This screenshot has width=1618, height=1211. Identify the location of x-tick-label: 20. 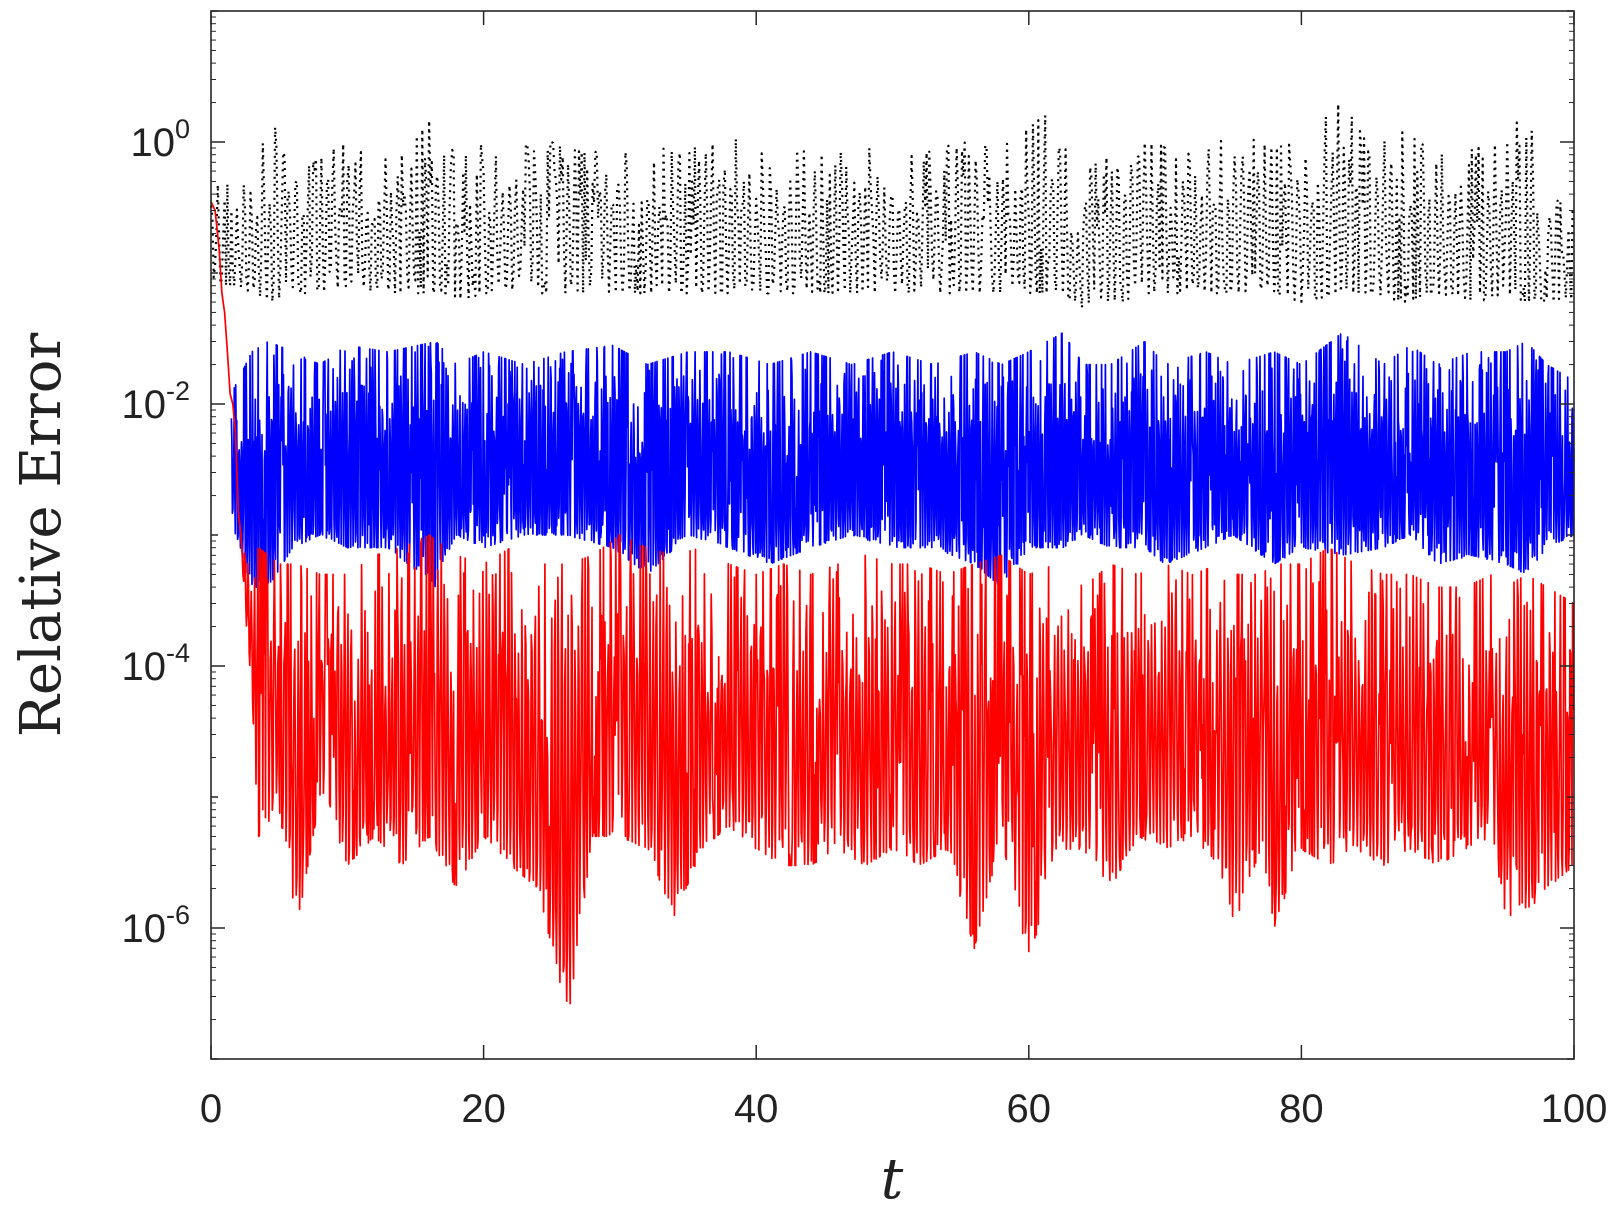
(483, 1109).